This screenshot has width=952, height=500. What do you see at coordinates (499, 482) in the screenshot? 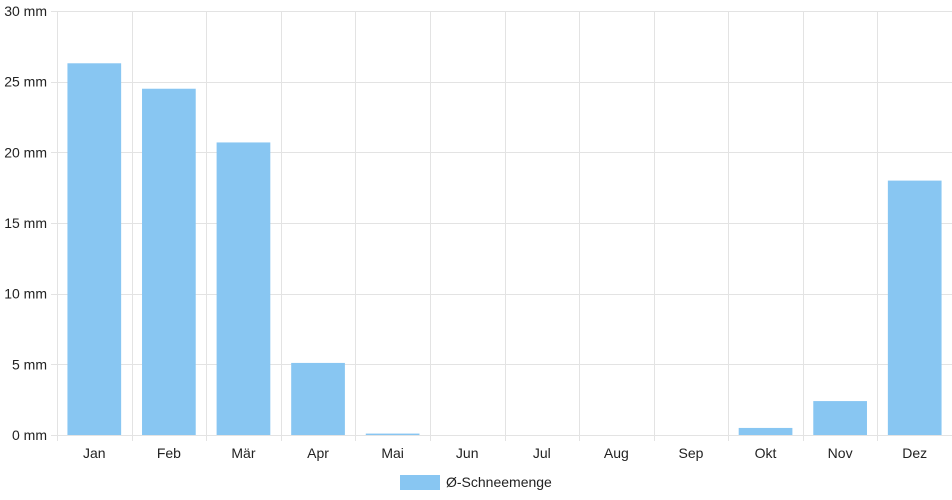
I see `legend-label: Ø-Schneemenge` at bounding box center [499, 482].